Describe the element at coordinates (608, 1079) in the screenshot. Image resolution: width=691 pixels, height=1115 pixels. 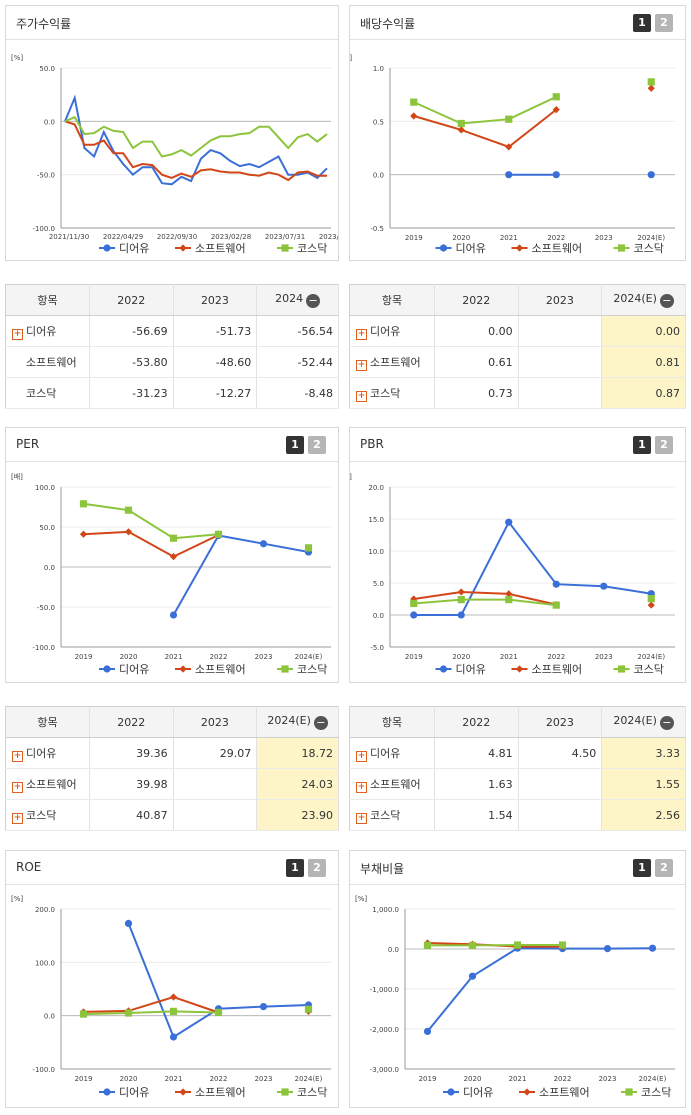
I see `x-tick-label: 2023` at that location.